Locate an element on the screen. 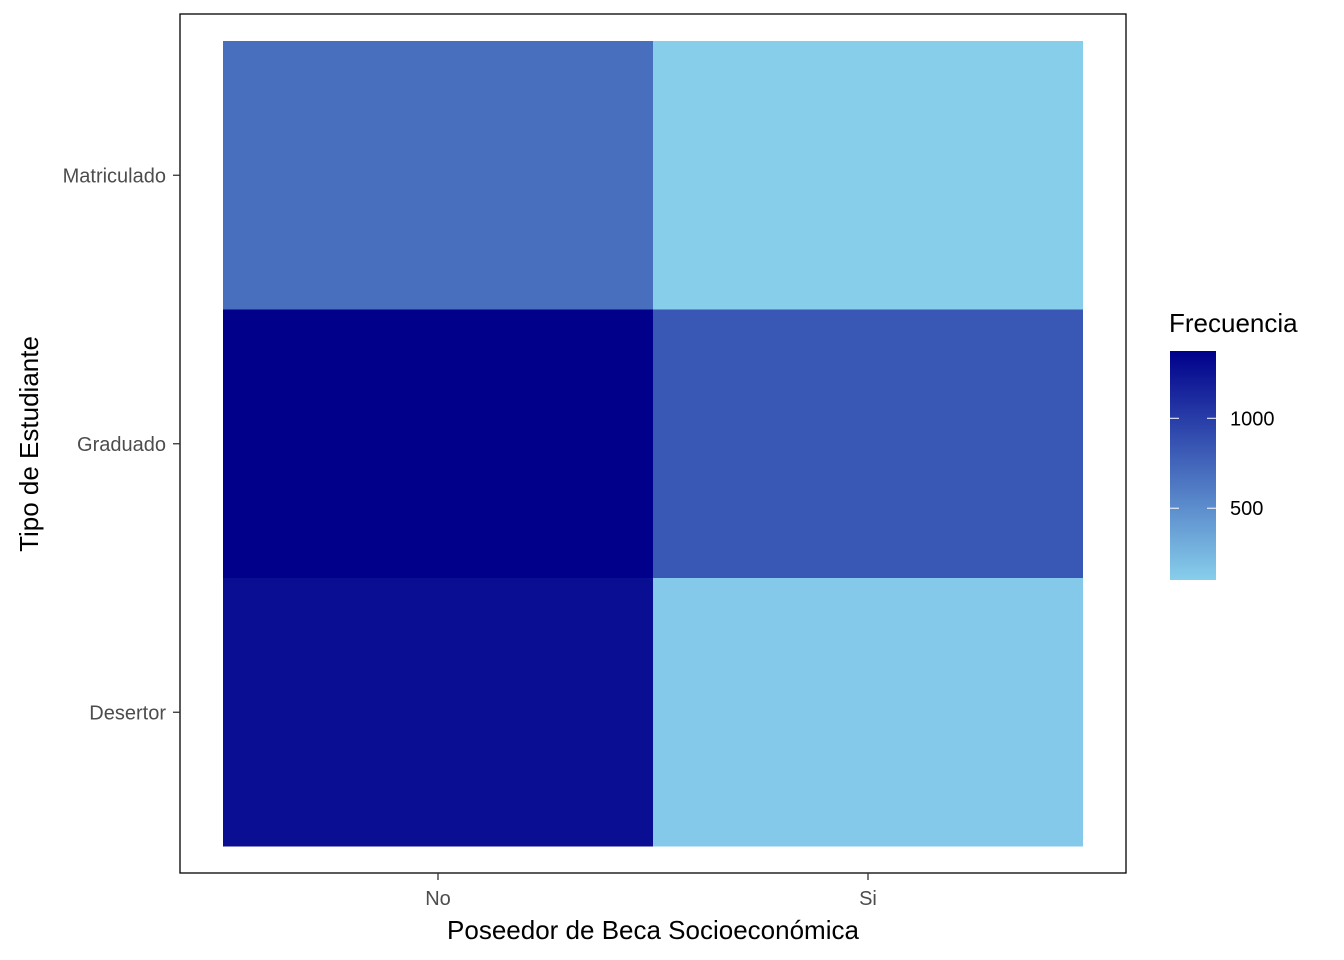  x-tick-label: Si is located at coordinates (868, 899).